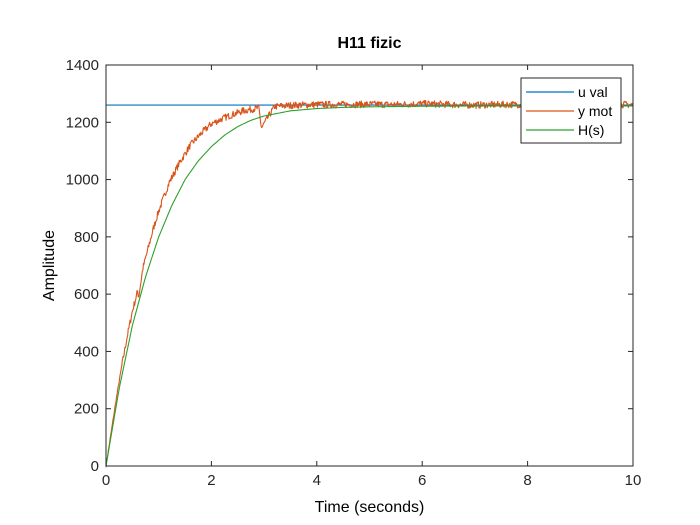 The image size is (700, 525). What do you see at coordinates (86, 409) in the screenshot?
I see `y-tick-label: 200` at bounding box center [86, 409].